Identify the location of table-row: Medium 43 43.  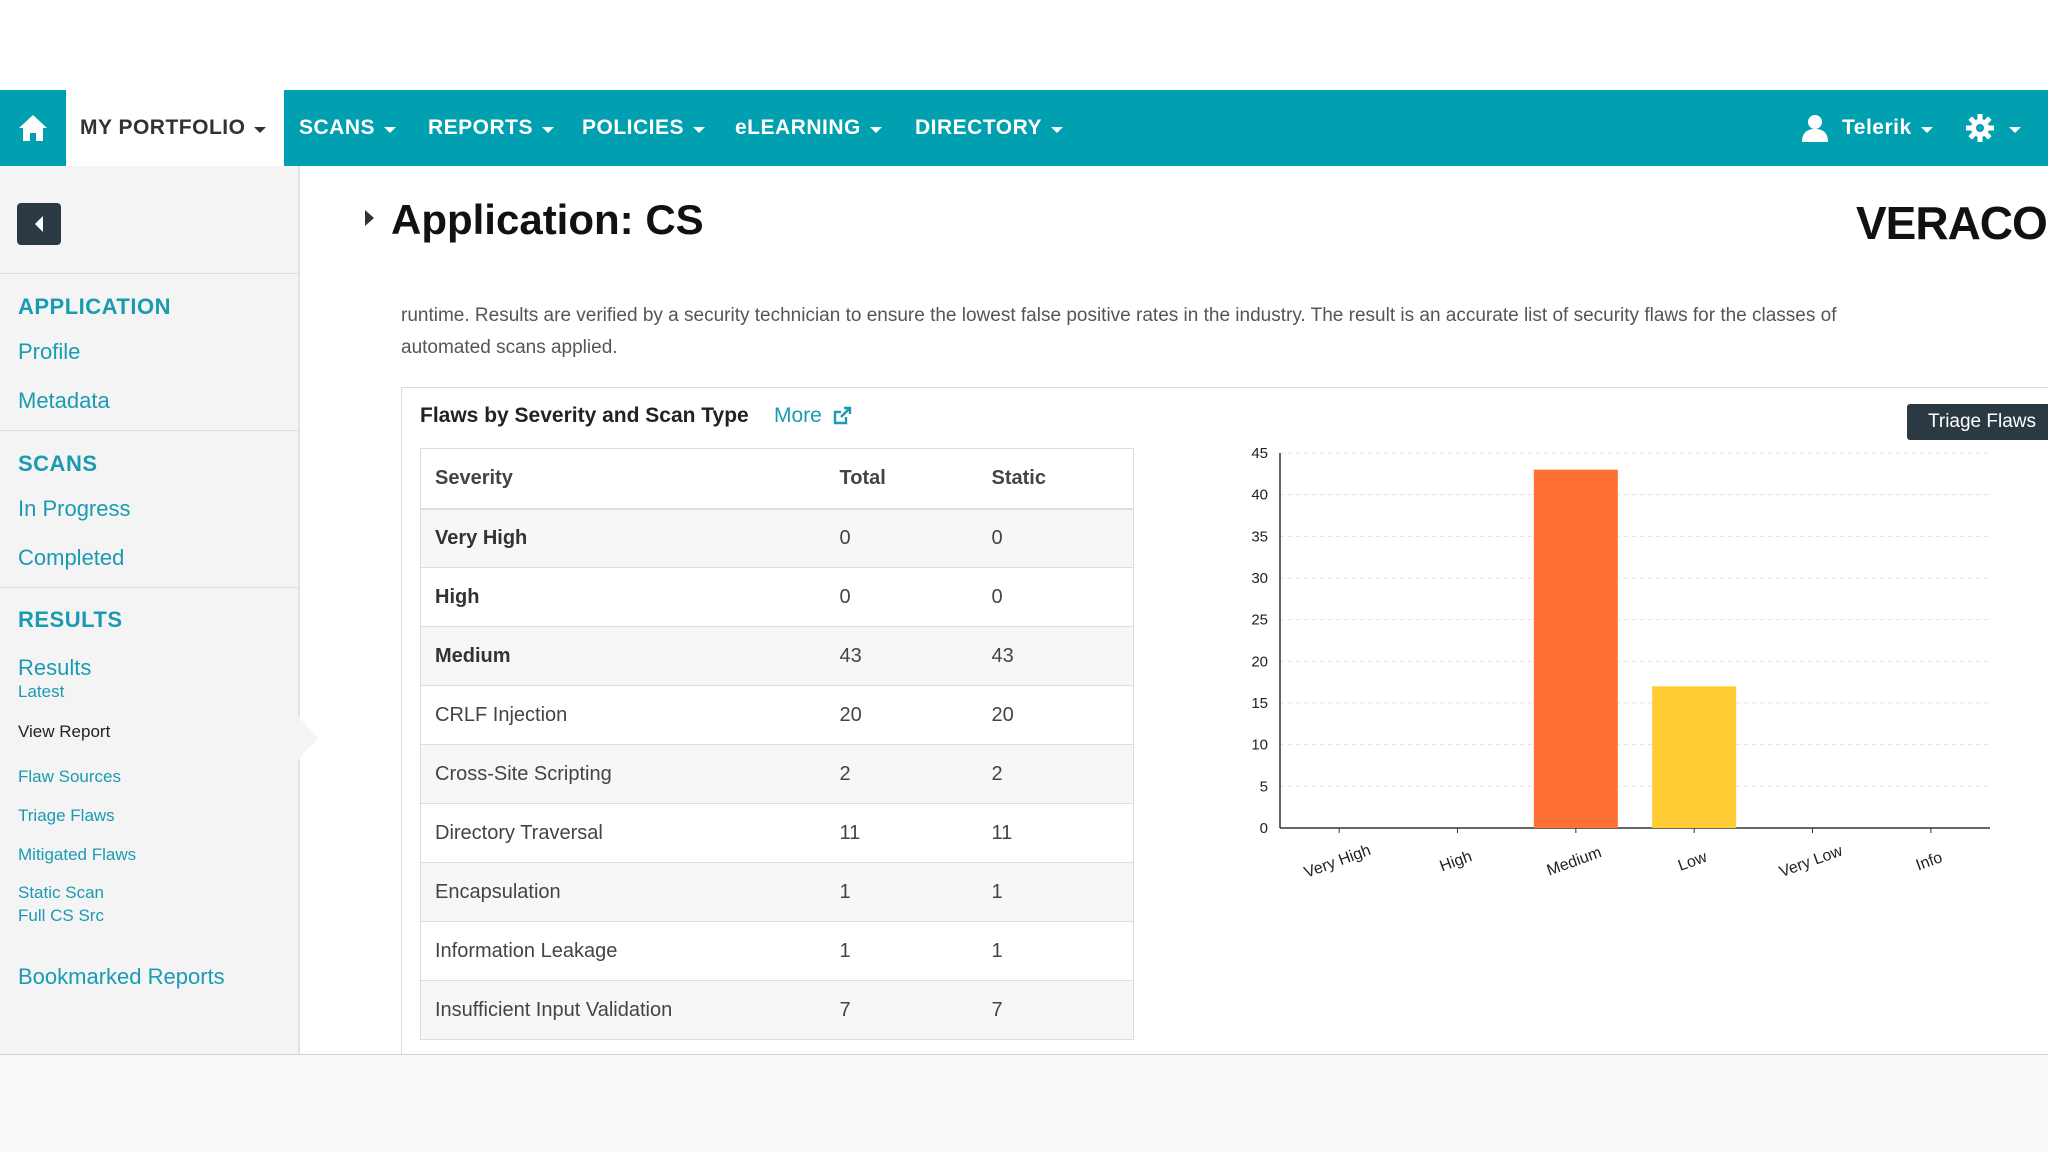
(777, 656).